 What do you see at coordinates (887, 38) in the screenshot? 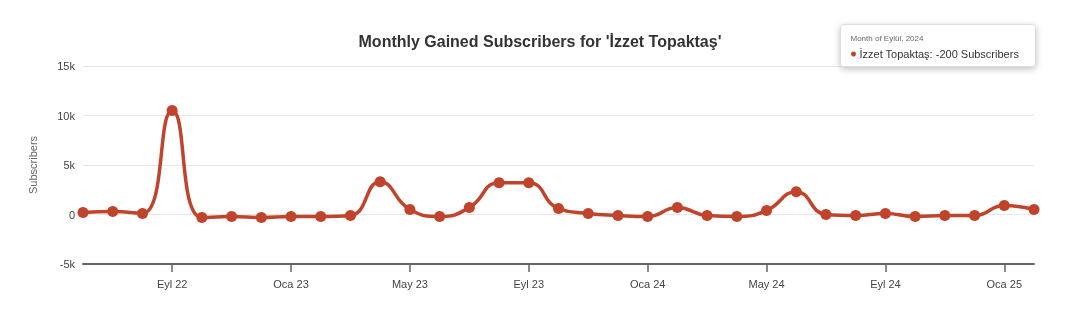
I see `text: Month of Eylül, 2024` at bounding box center [887, 38].